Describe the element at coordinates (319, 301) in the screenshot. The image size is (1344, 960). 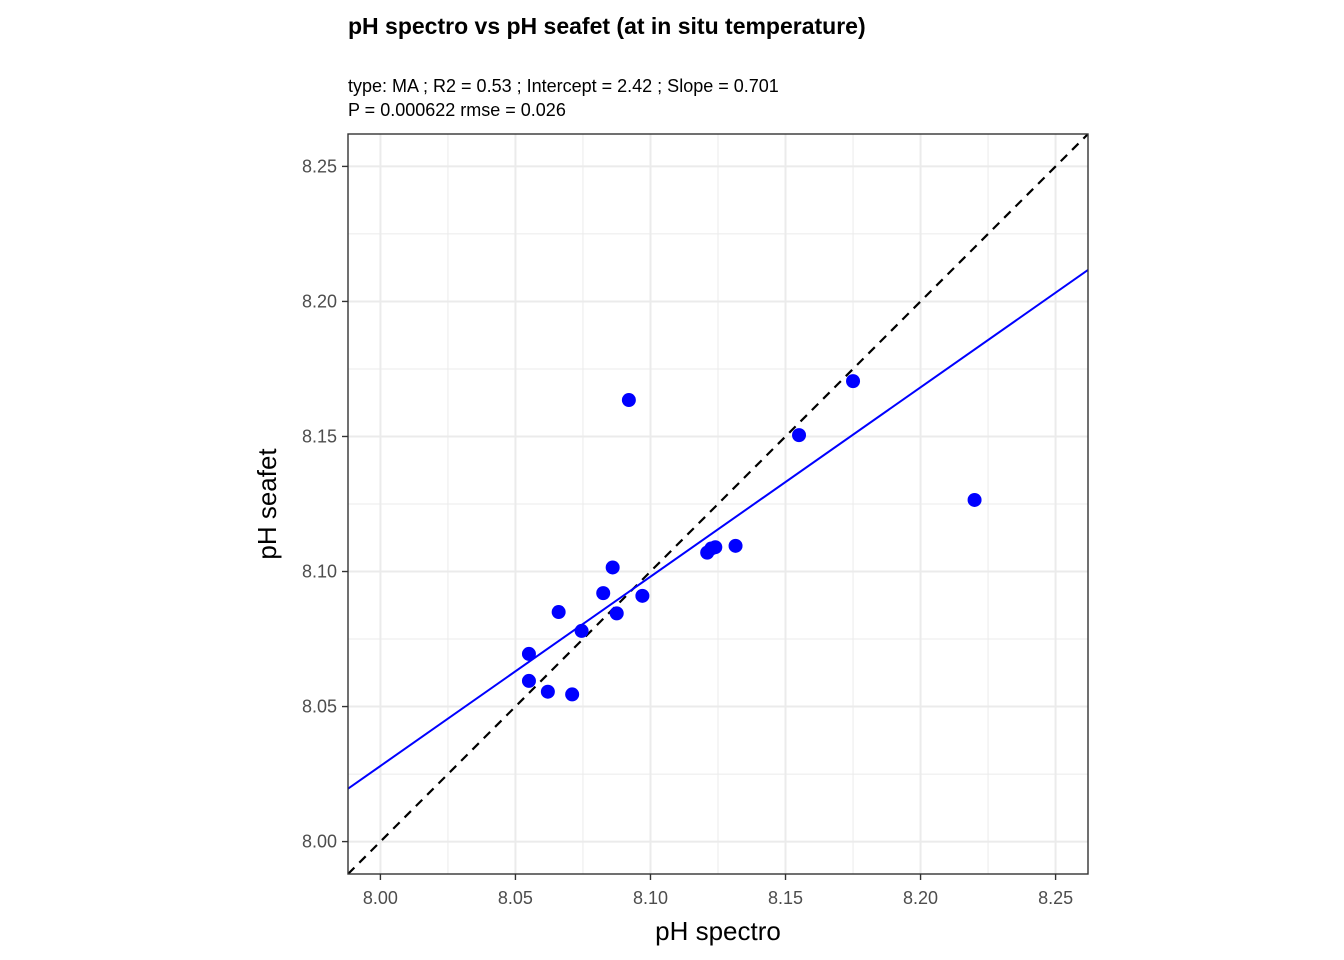
I see `y-tick-label-4: 8.20` at that location.